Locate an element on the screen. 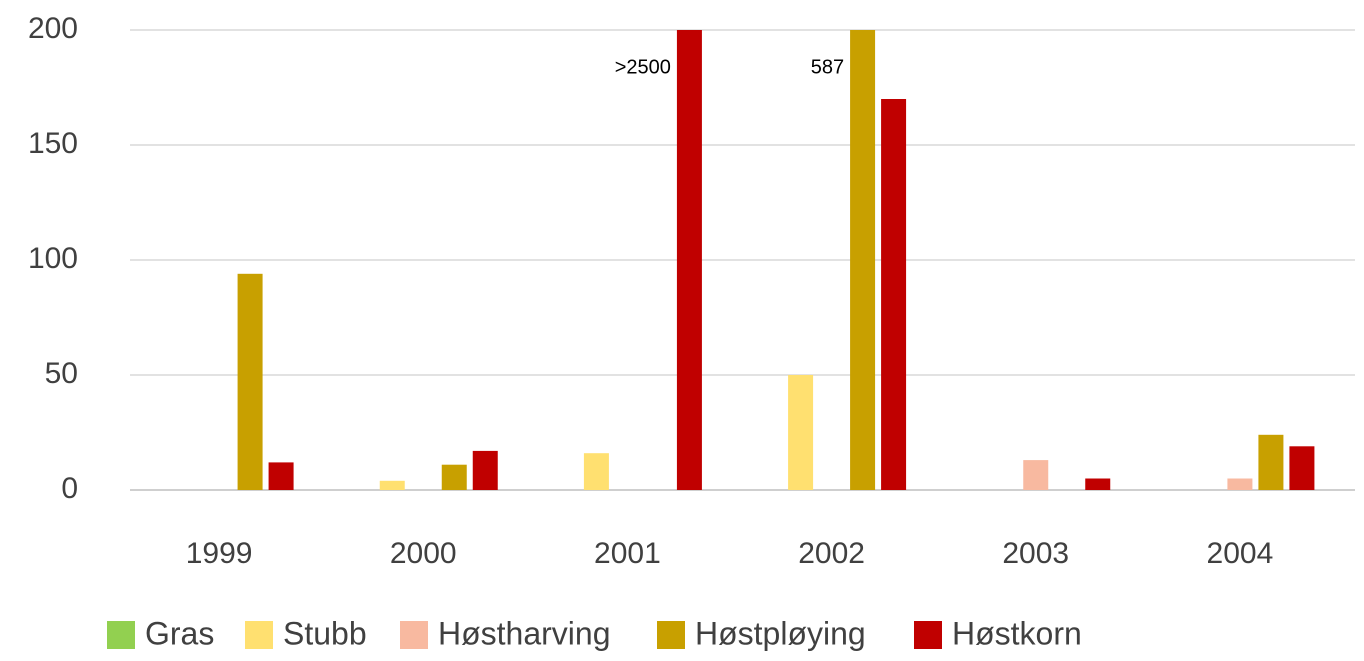 The width and height of the screenshot is (1364, 661). legend-label: Gras is located at coordinates (179, 633).